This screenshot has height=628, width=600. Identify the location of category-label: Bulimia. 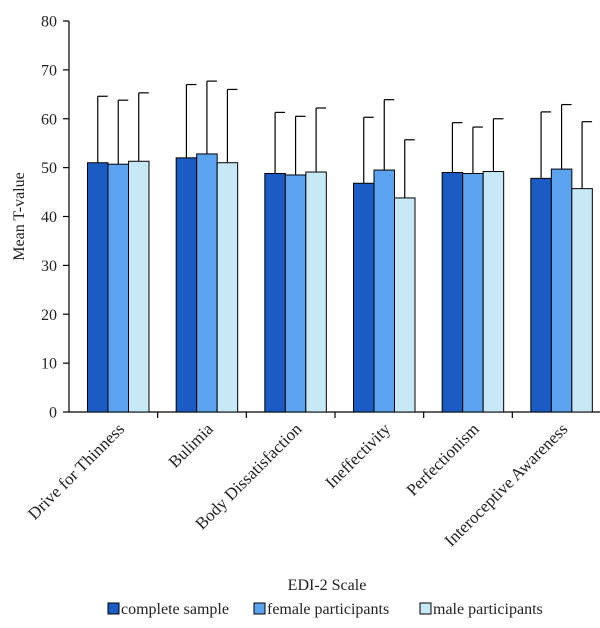
(191, 445).